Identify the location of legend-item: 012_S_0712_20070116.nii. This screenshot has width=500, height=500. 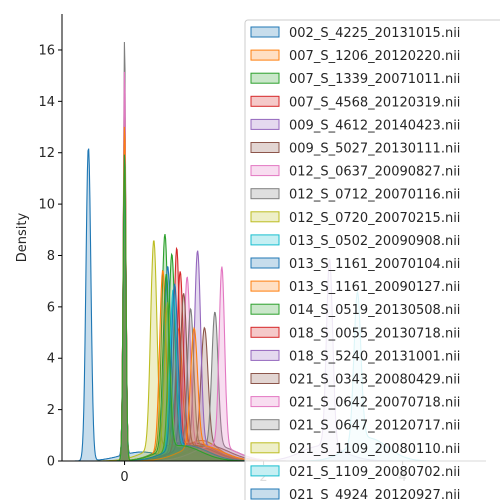
(355, 195).